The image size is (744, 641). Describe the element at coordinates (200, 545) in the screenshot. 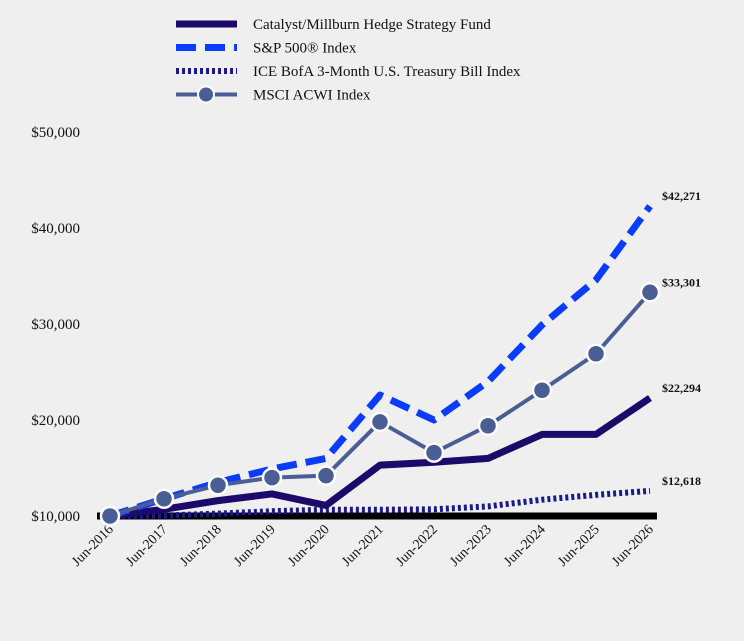

I see `x-tick-label: Jun-2018` at that location.